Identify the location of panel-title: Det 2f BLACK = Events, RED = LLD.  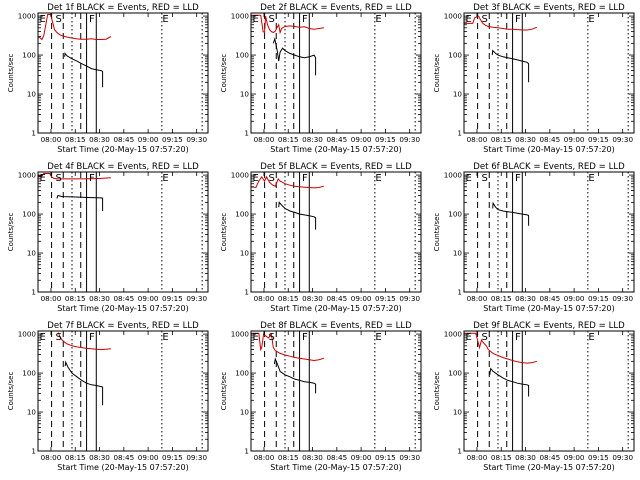
(336, 8).